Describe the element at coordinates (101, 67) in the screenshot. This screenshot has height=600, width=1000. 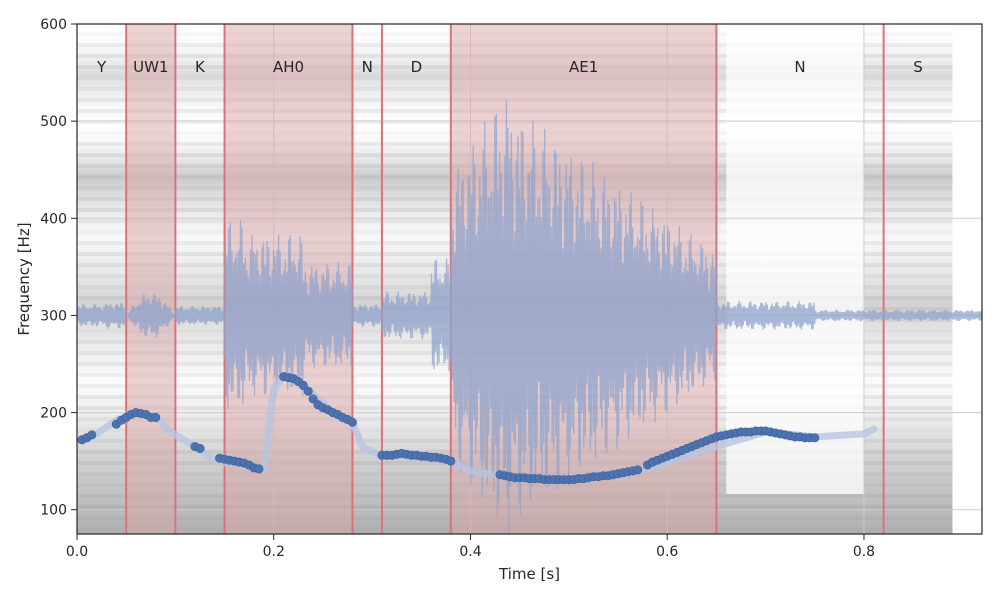
I see `segment-label: Y` at that location.